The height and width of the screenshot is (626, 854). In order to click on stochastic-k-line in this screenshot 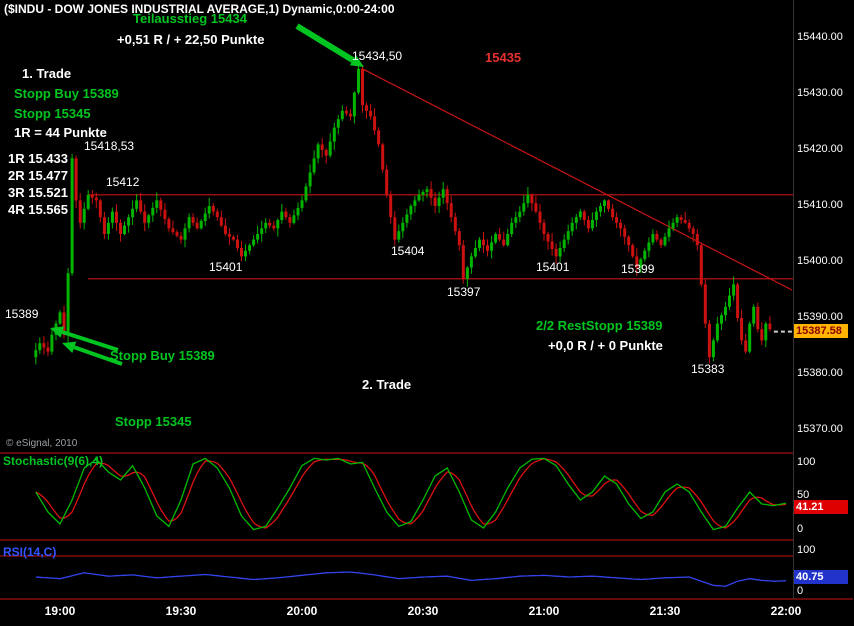, I will do `click(411, 494)`.